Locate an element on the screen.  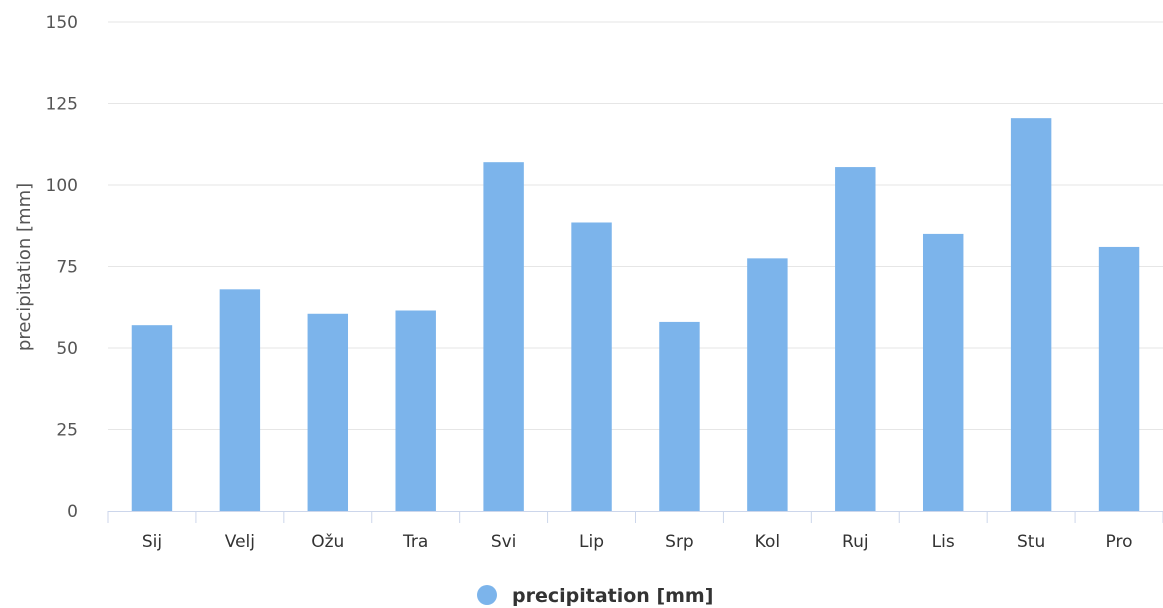
y-axis-ticks: 0 25 50 75 100 125 150 is located at coordinates (62, 267).